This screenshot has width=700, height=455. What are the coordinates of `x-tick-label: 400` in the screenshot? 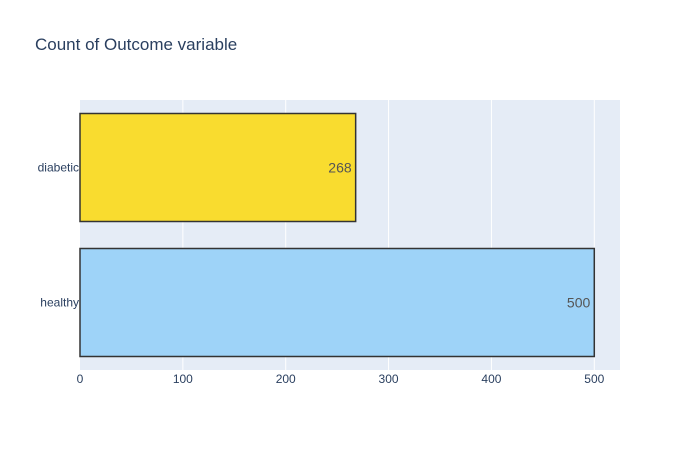 It's located at (491, 379).